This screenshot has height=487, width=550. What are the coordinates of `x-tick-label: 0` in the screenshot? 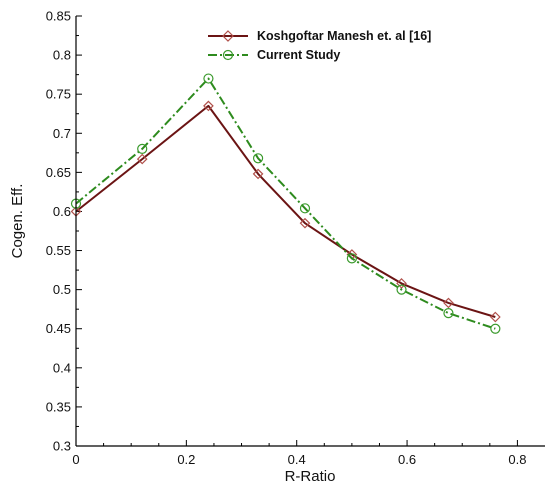 It's located at (75, 459).